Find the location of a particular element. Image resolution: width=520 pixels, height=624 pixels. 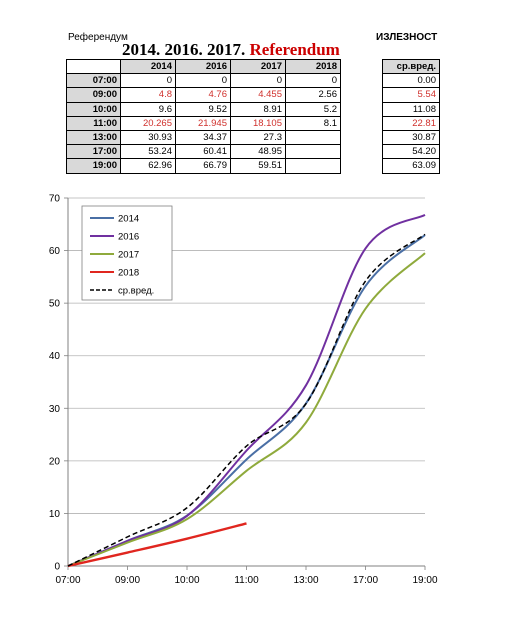

value-cell: 9.52 is located at coordinates (203, 109).